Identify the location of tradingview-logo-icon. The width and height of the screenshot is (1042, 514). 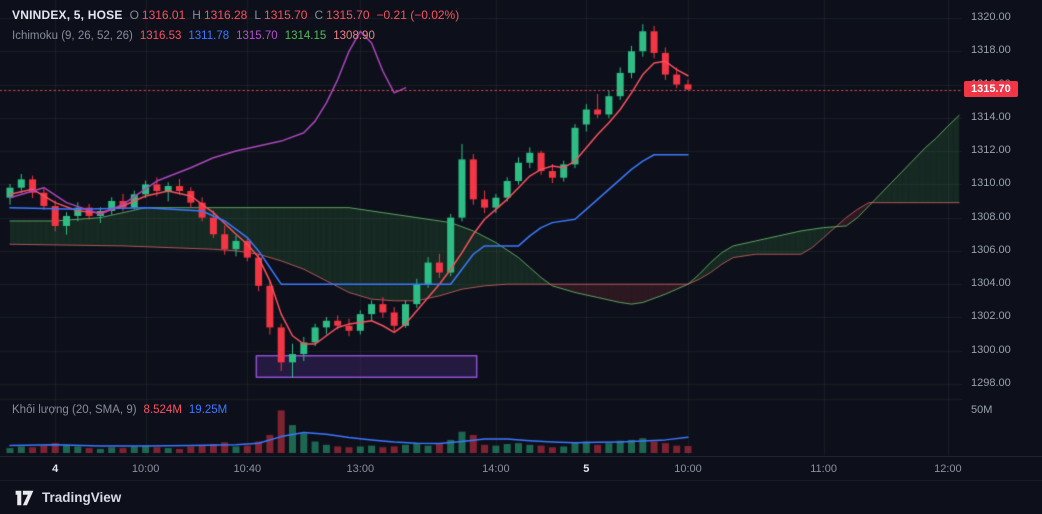
(24, 497).